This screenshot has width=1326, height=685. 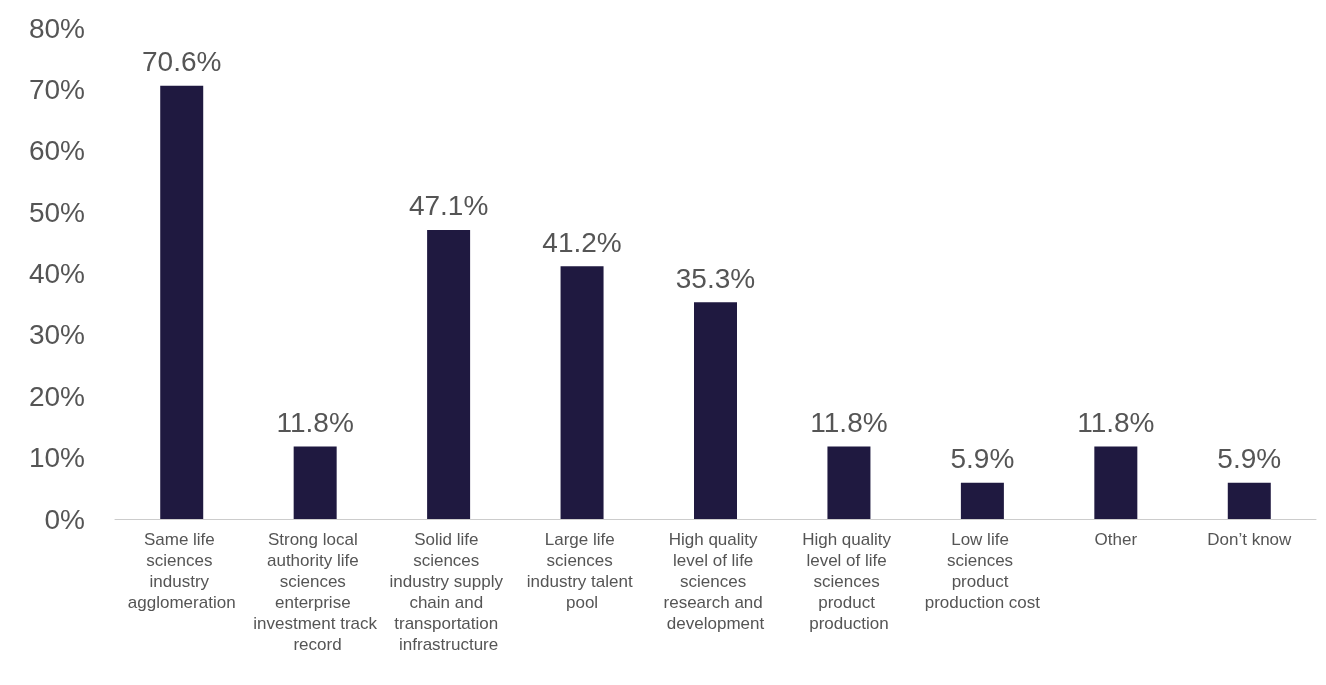 What do you see at coordinates (448, 592) in the screenshot?
I see `x-tick-label: Solid life sciences industry supply chain and transportation infrastructure` at bounding box center [448, 592].